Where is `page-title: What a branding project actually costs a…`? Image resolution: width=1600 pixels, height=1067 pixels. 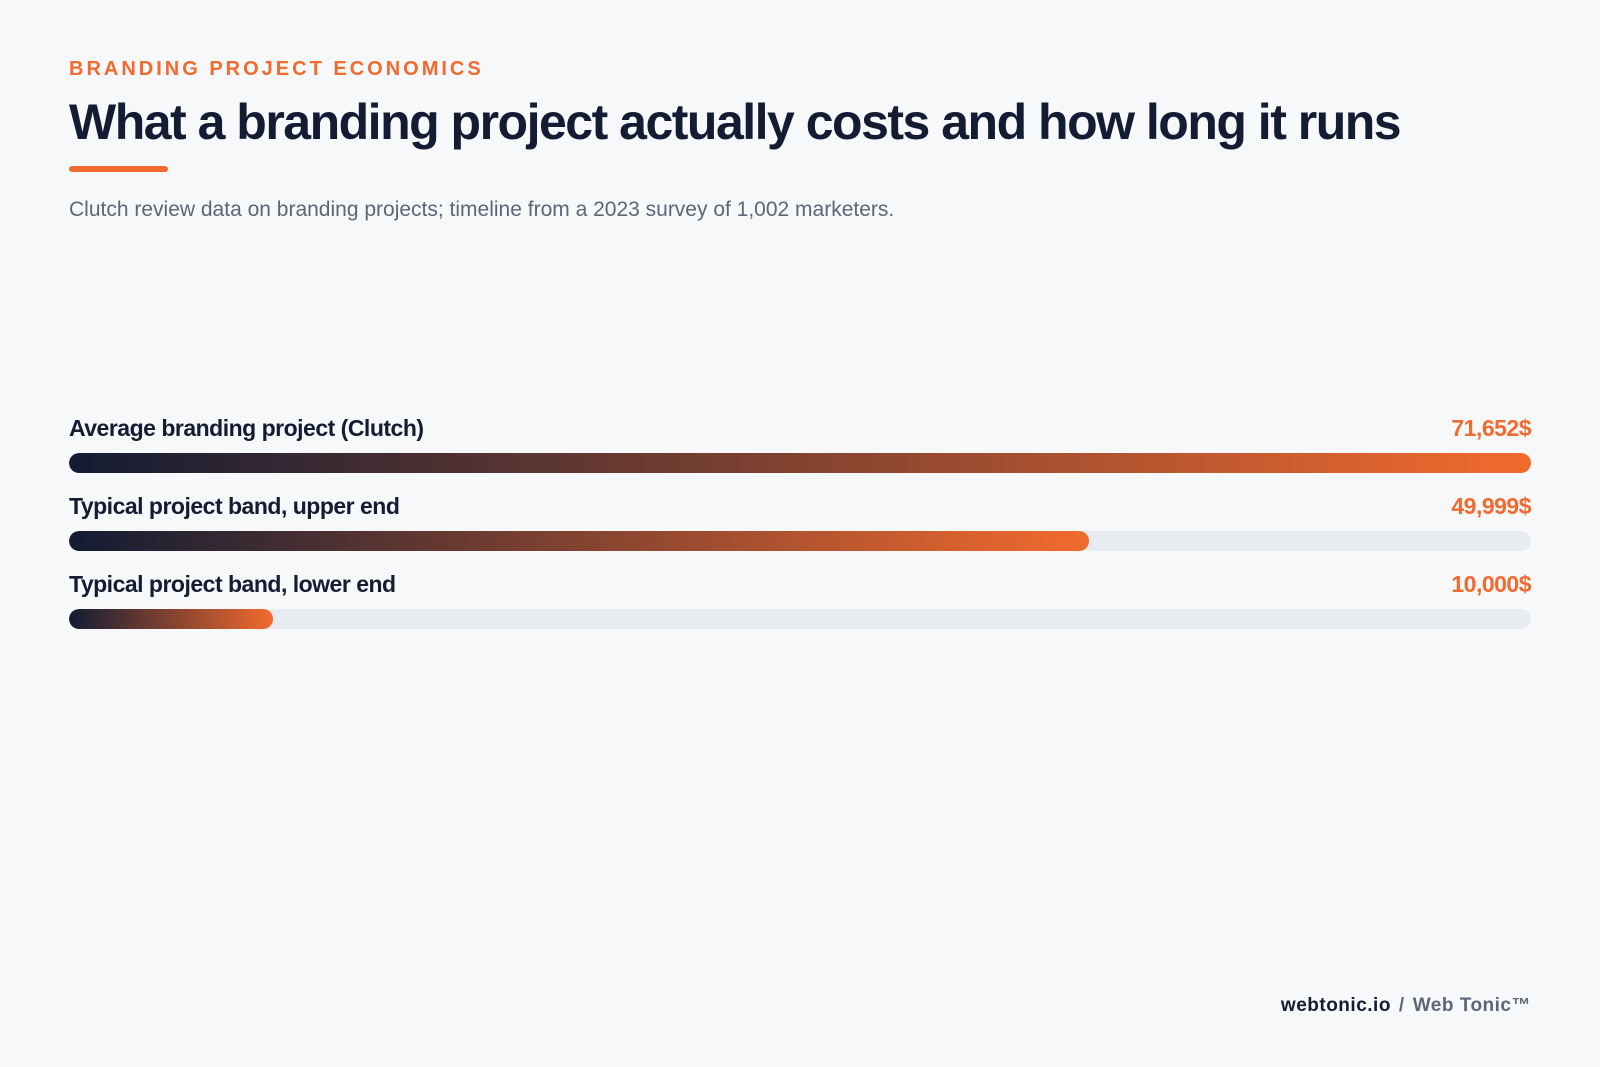 page-title: What a branding project actually costs a… is located at coordinates (735, 122).